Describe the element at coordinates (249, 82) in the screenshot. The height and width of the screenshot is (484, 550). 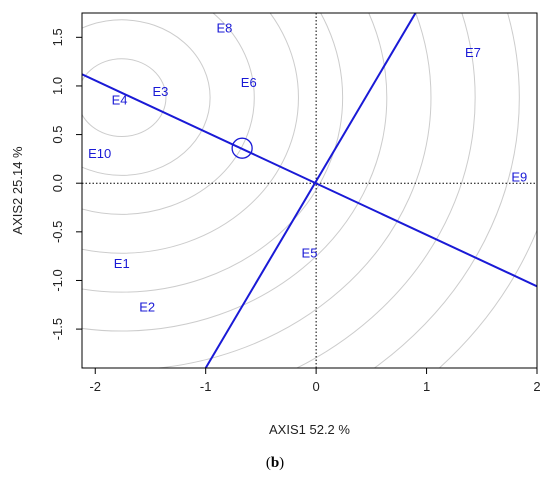
I see `point-label-e6: E6` at that location.